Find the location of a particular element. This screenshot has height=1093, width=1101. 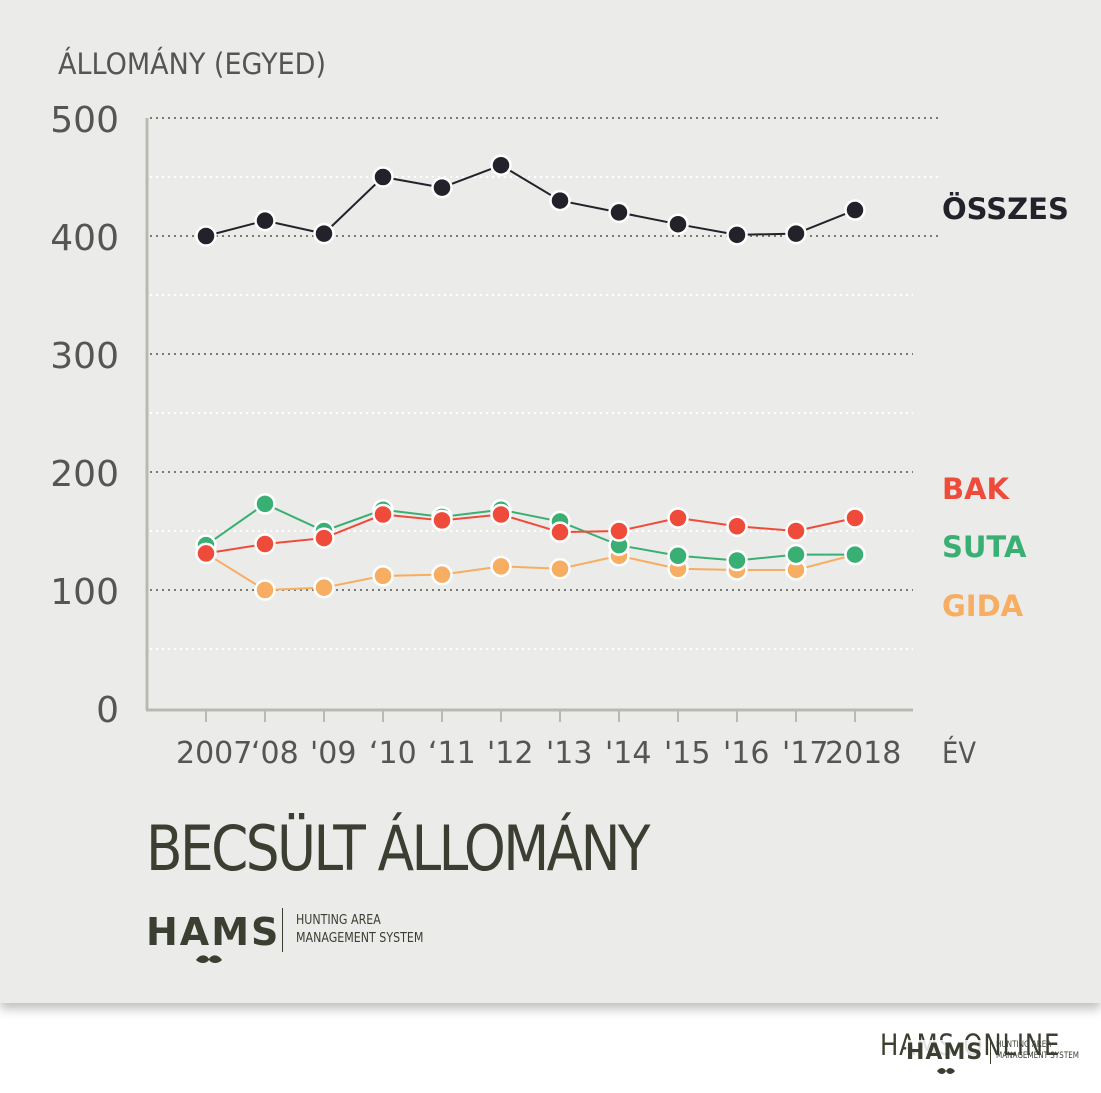

x-axis-label: ÉV is located at coordinates (959, 753).